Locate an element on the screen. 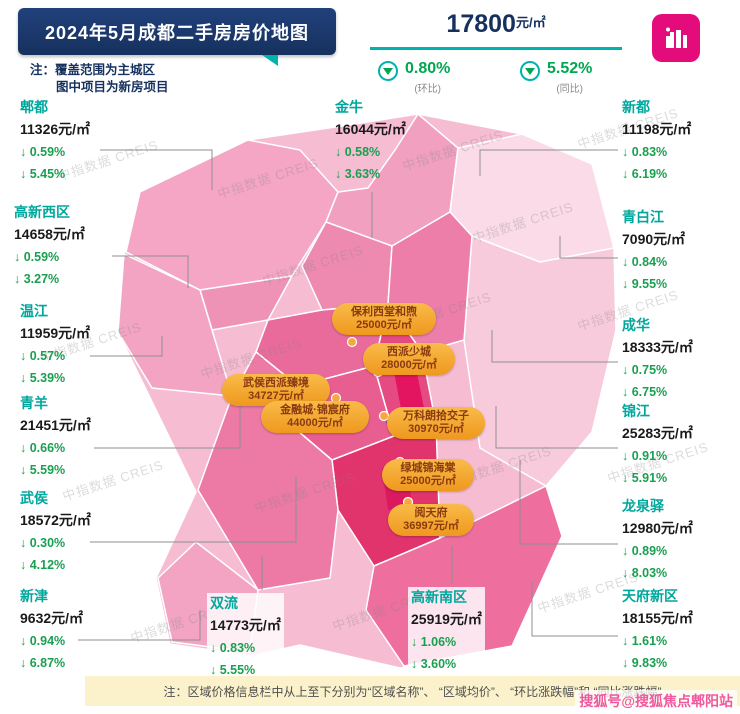 The image size is (740, 714). project-badge-wuhou-xipai: 武侯西派臻境 34727元/㎡ is located at coordinates (276, 390).